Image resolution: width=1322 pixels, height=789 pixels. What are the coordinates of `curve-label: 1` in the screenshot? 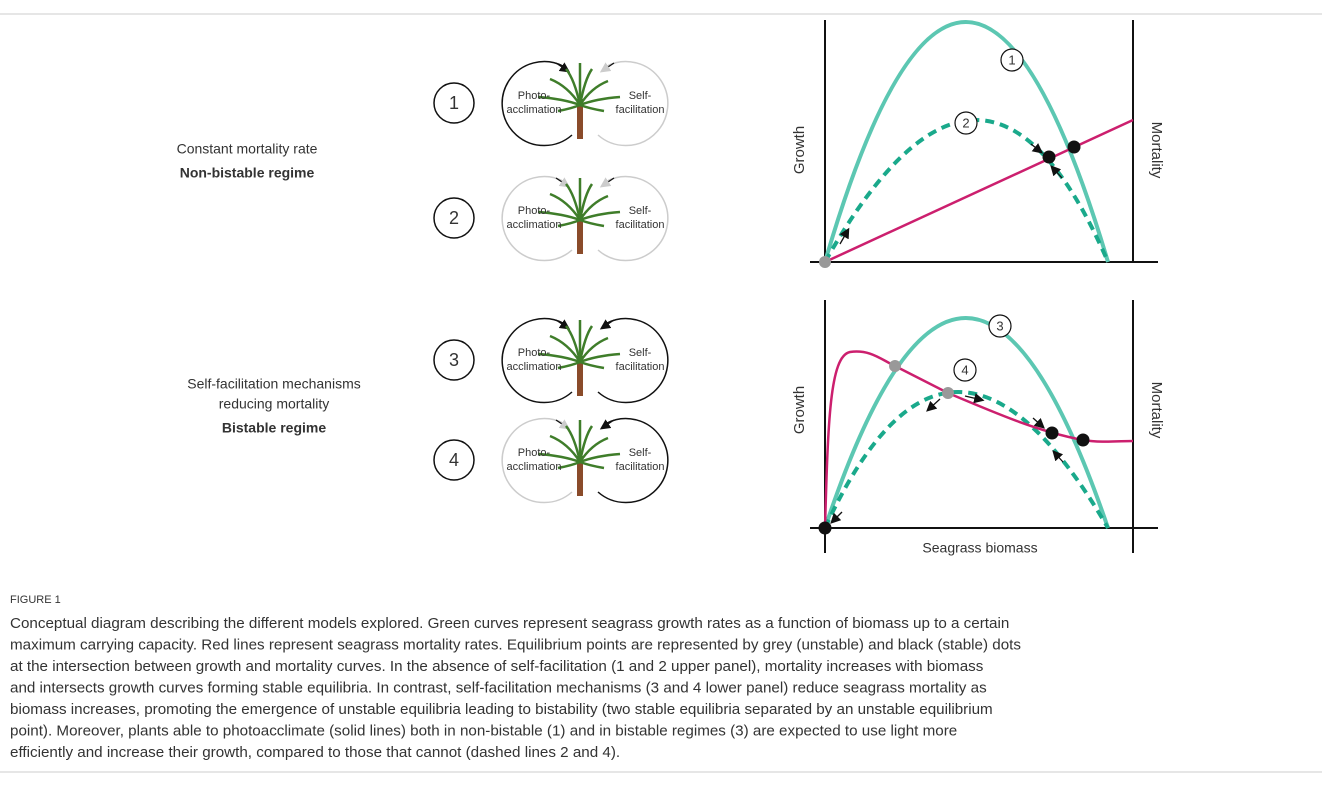 It's located at (1011, 59).